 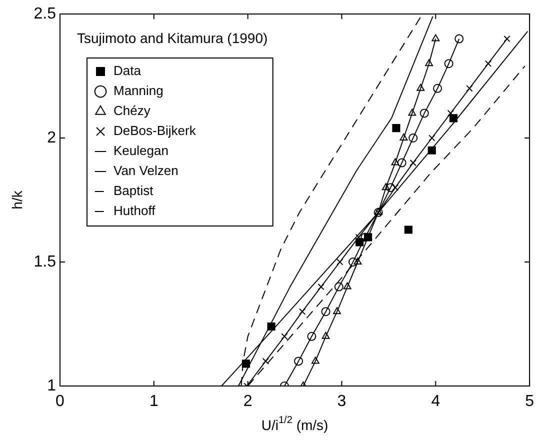 I want to click on x-tick-label: 3, so click(x=341, y=401).